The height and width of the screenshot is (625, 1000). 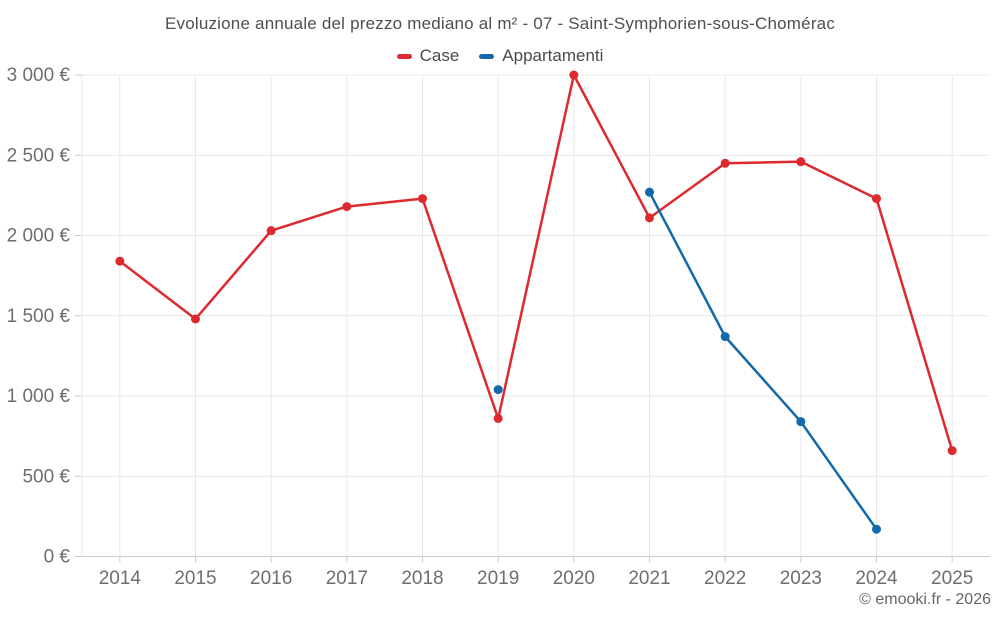 I want to click on x-axis-label: 2022, so click(x=725, y=578).